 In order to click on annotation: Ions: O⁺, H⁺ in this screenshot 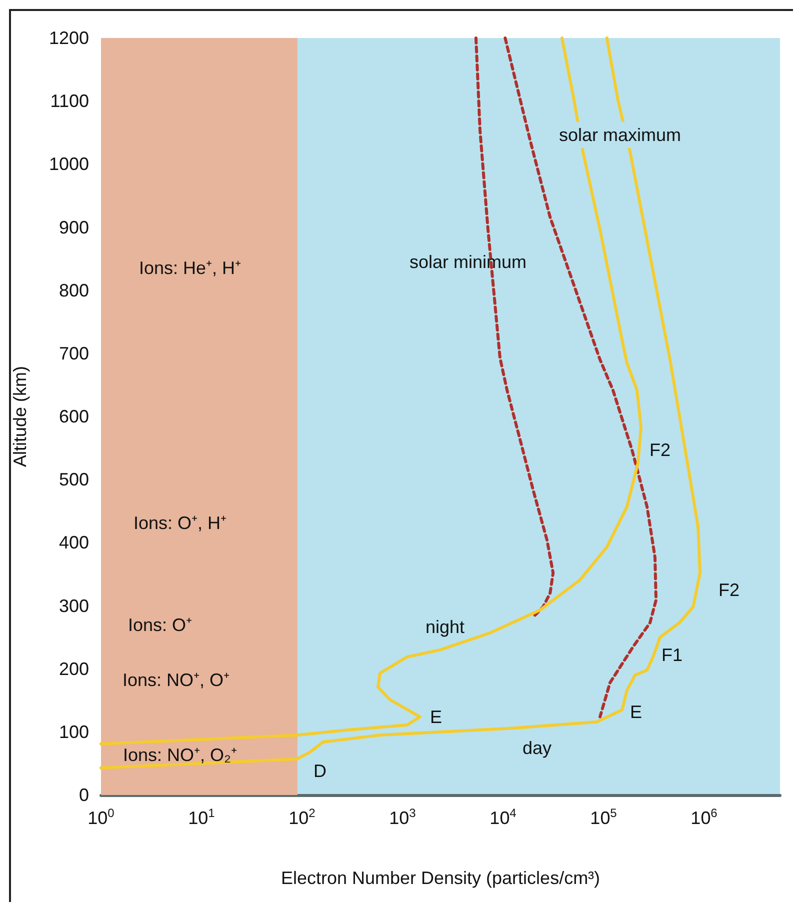, I will do `click(180, 523)`.